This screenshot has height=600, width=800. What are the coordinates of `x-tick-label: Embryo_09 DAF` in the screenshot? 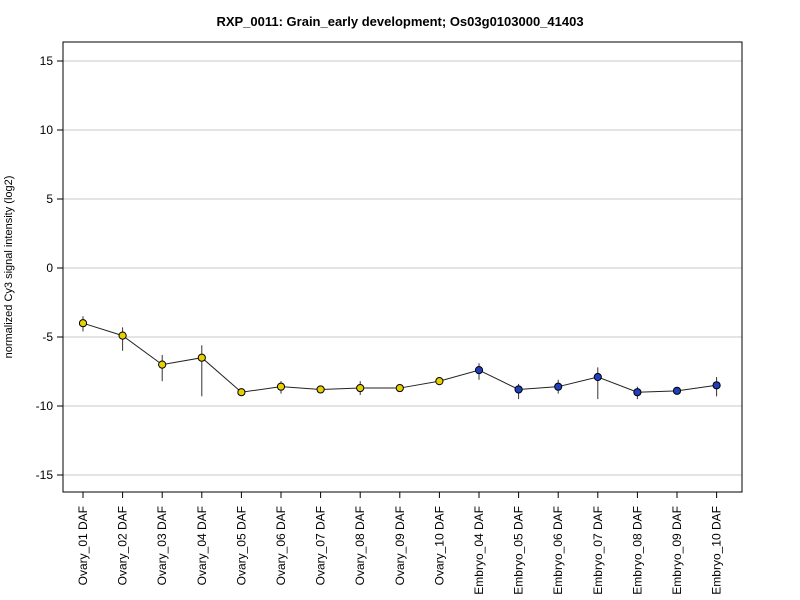 It's located at (677, 550).